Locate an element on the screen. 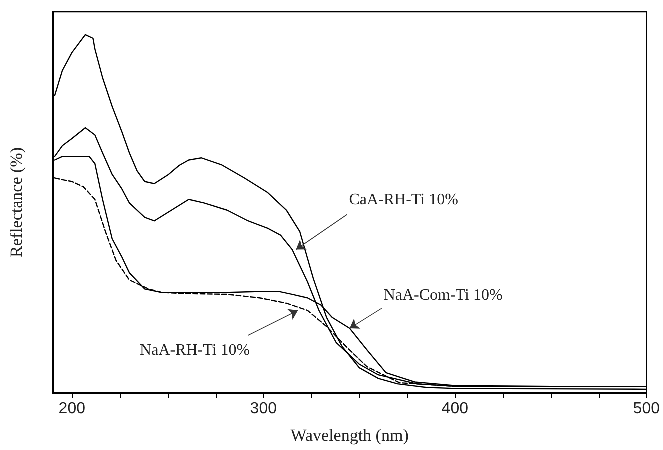 This screenshot has width=663, height=450. x-tick-label: 500 is located at coordinates (646, 409).